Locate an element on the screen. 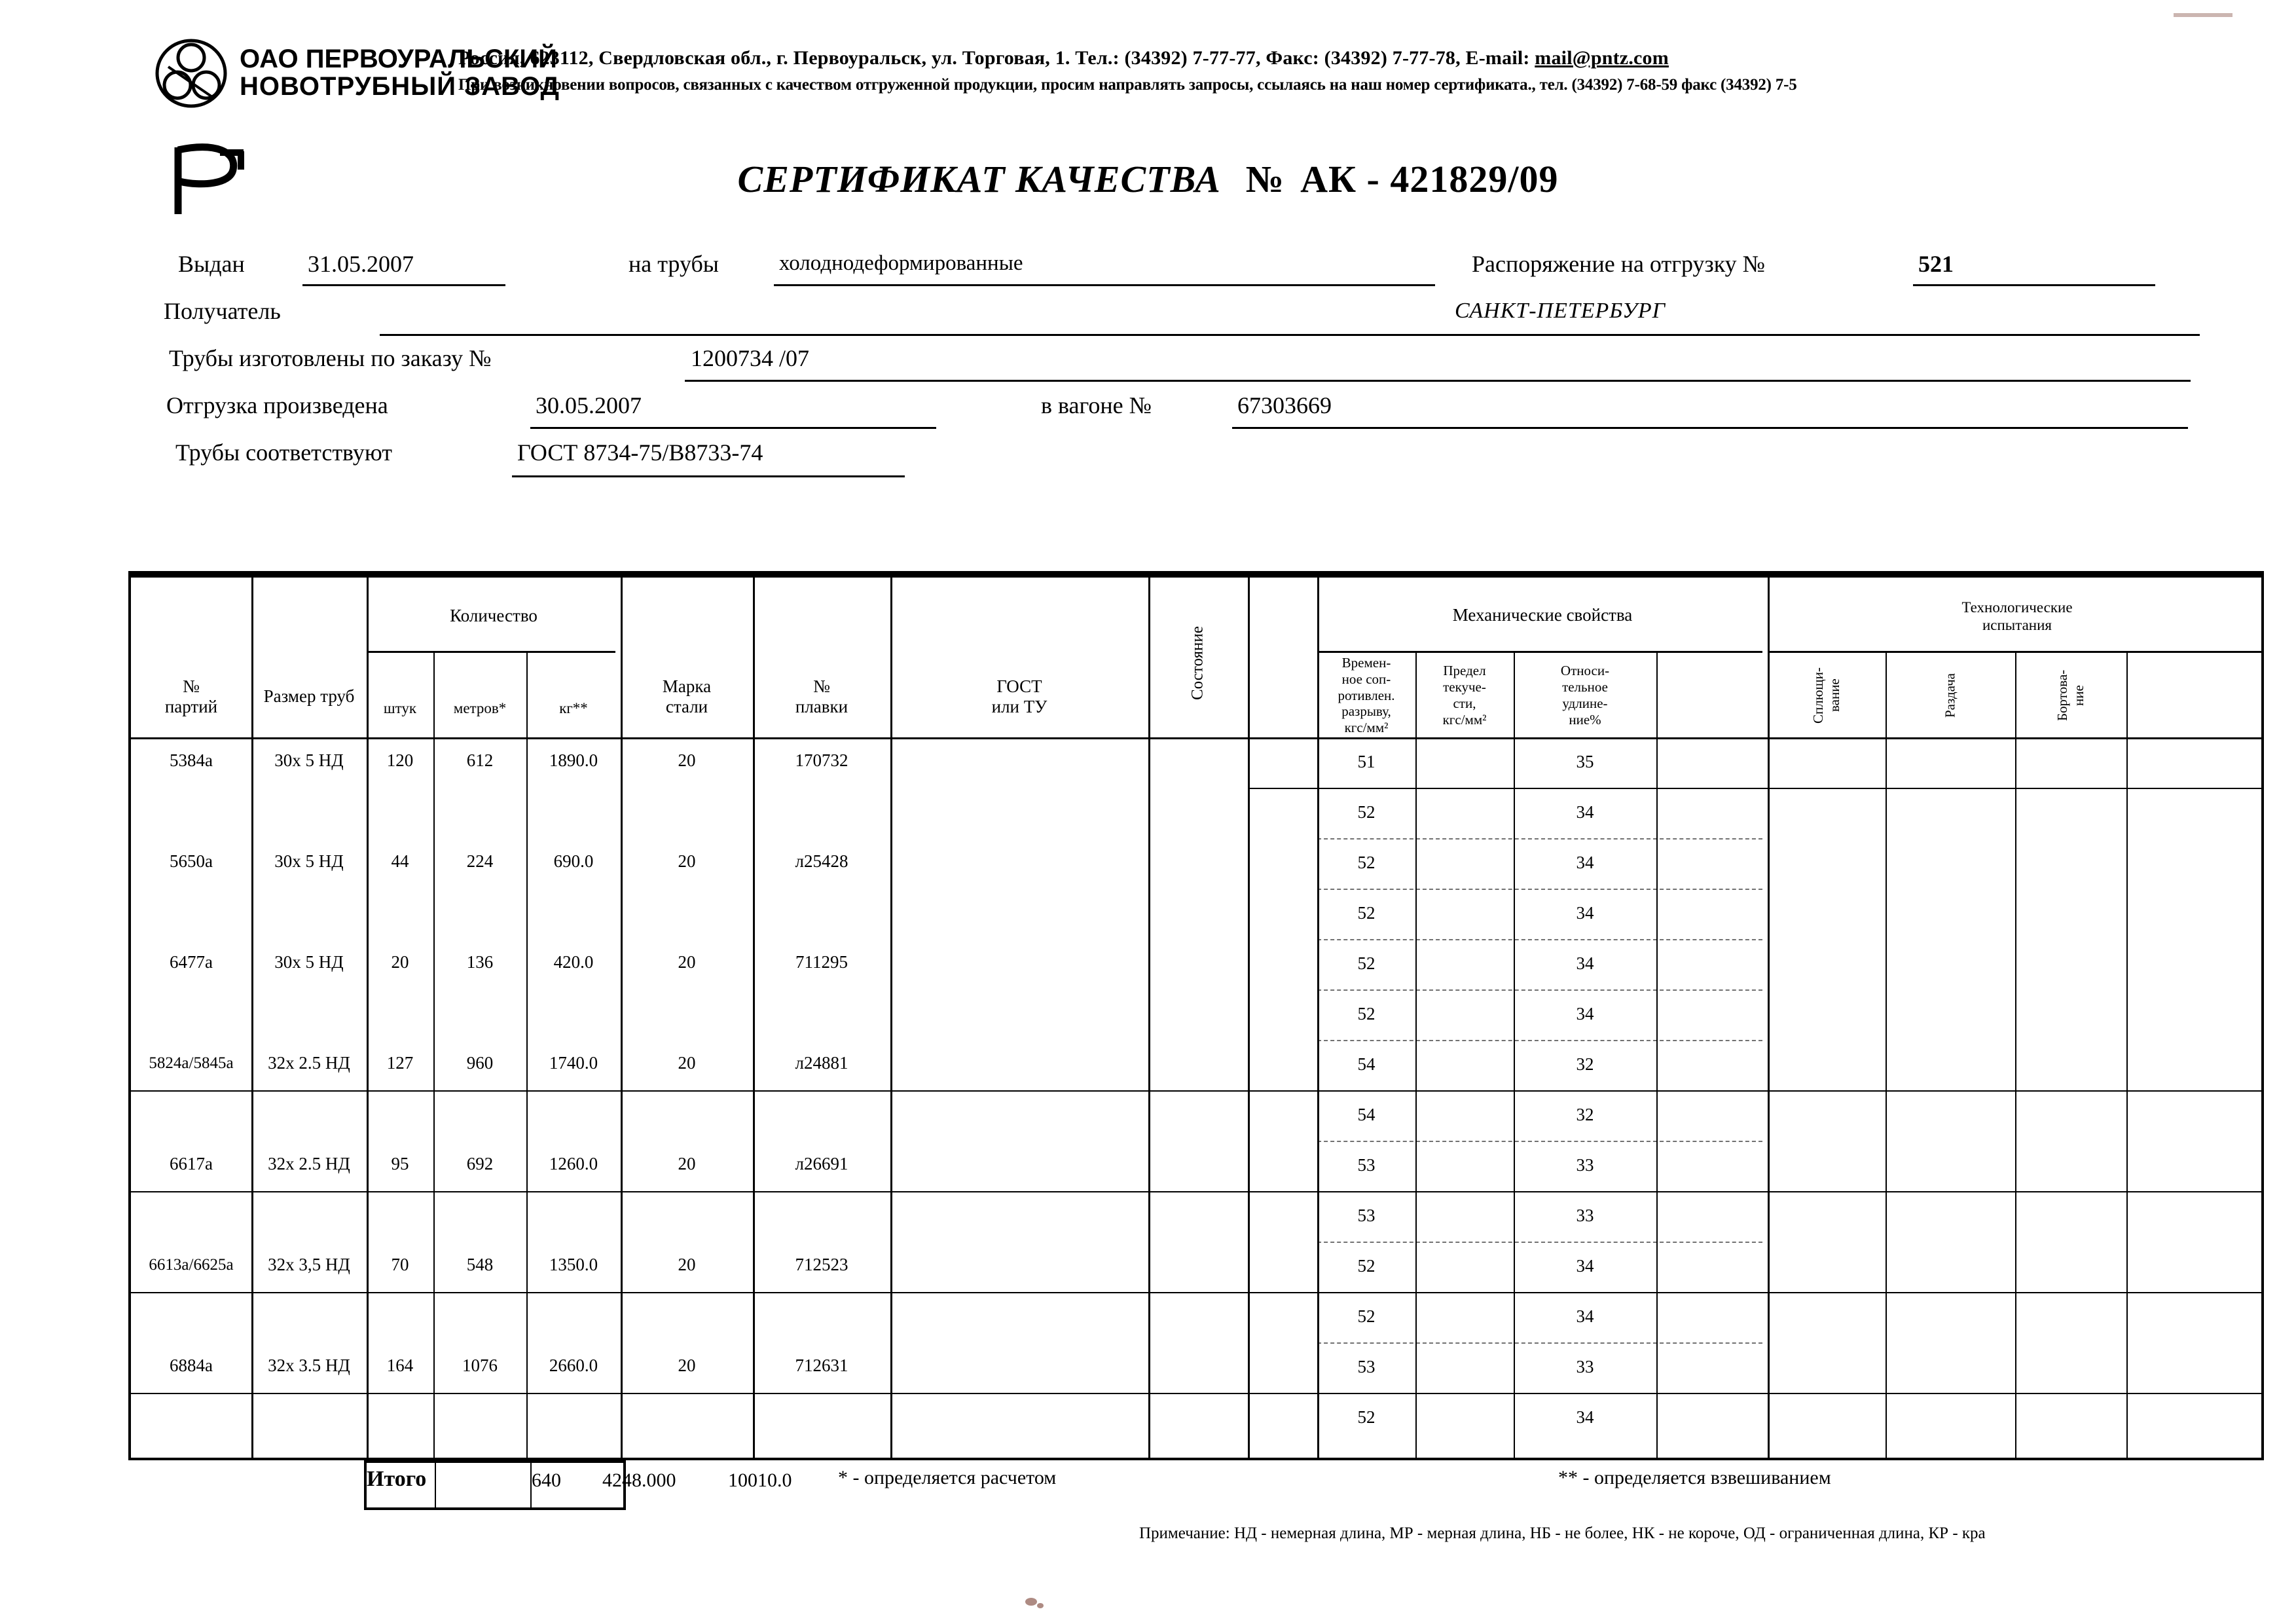  cell-pieces: 120 is located at coordinates (400, 760).